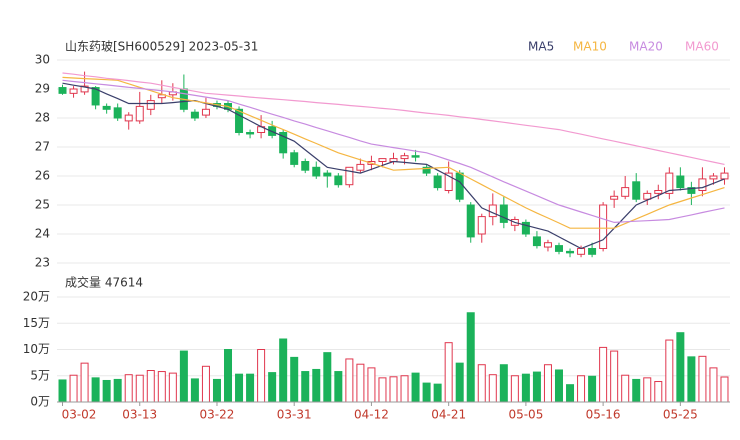 The image size is (740, 440). Describe the element at coordinates (42, 60) in the screenshot. I see `y-tick-label: 30` at that location.